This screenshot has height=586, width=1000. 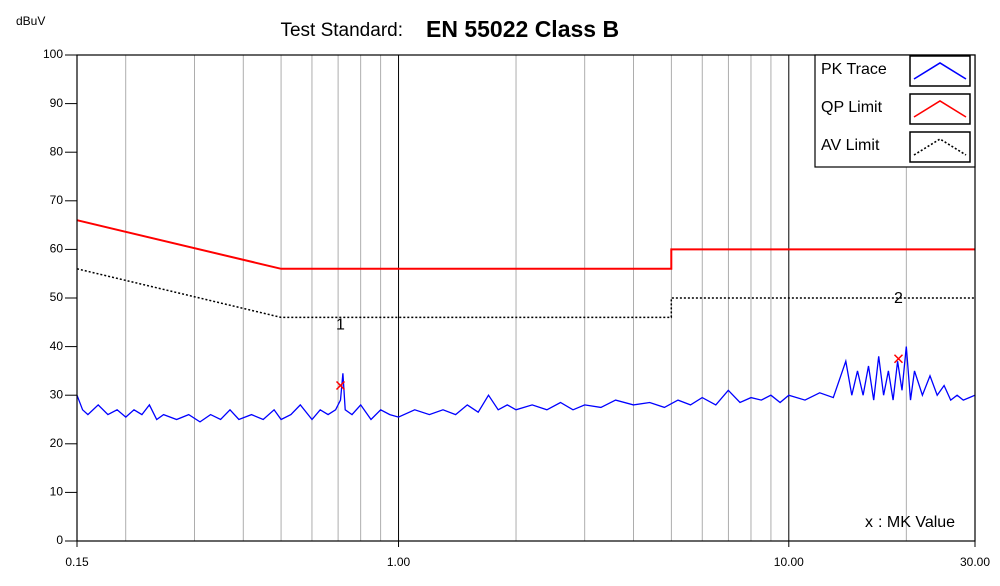 What do you see at coordinates (57, 297) in the screenshot?
I see `y-tick-label: 50` at bounding box center [57, 297].